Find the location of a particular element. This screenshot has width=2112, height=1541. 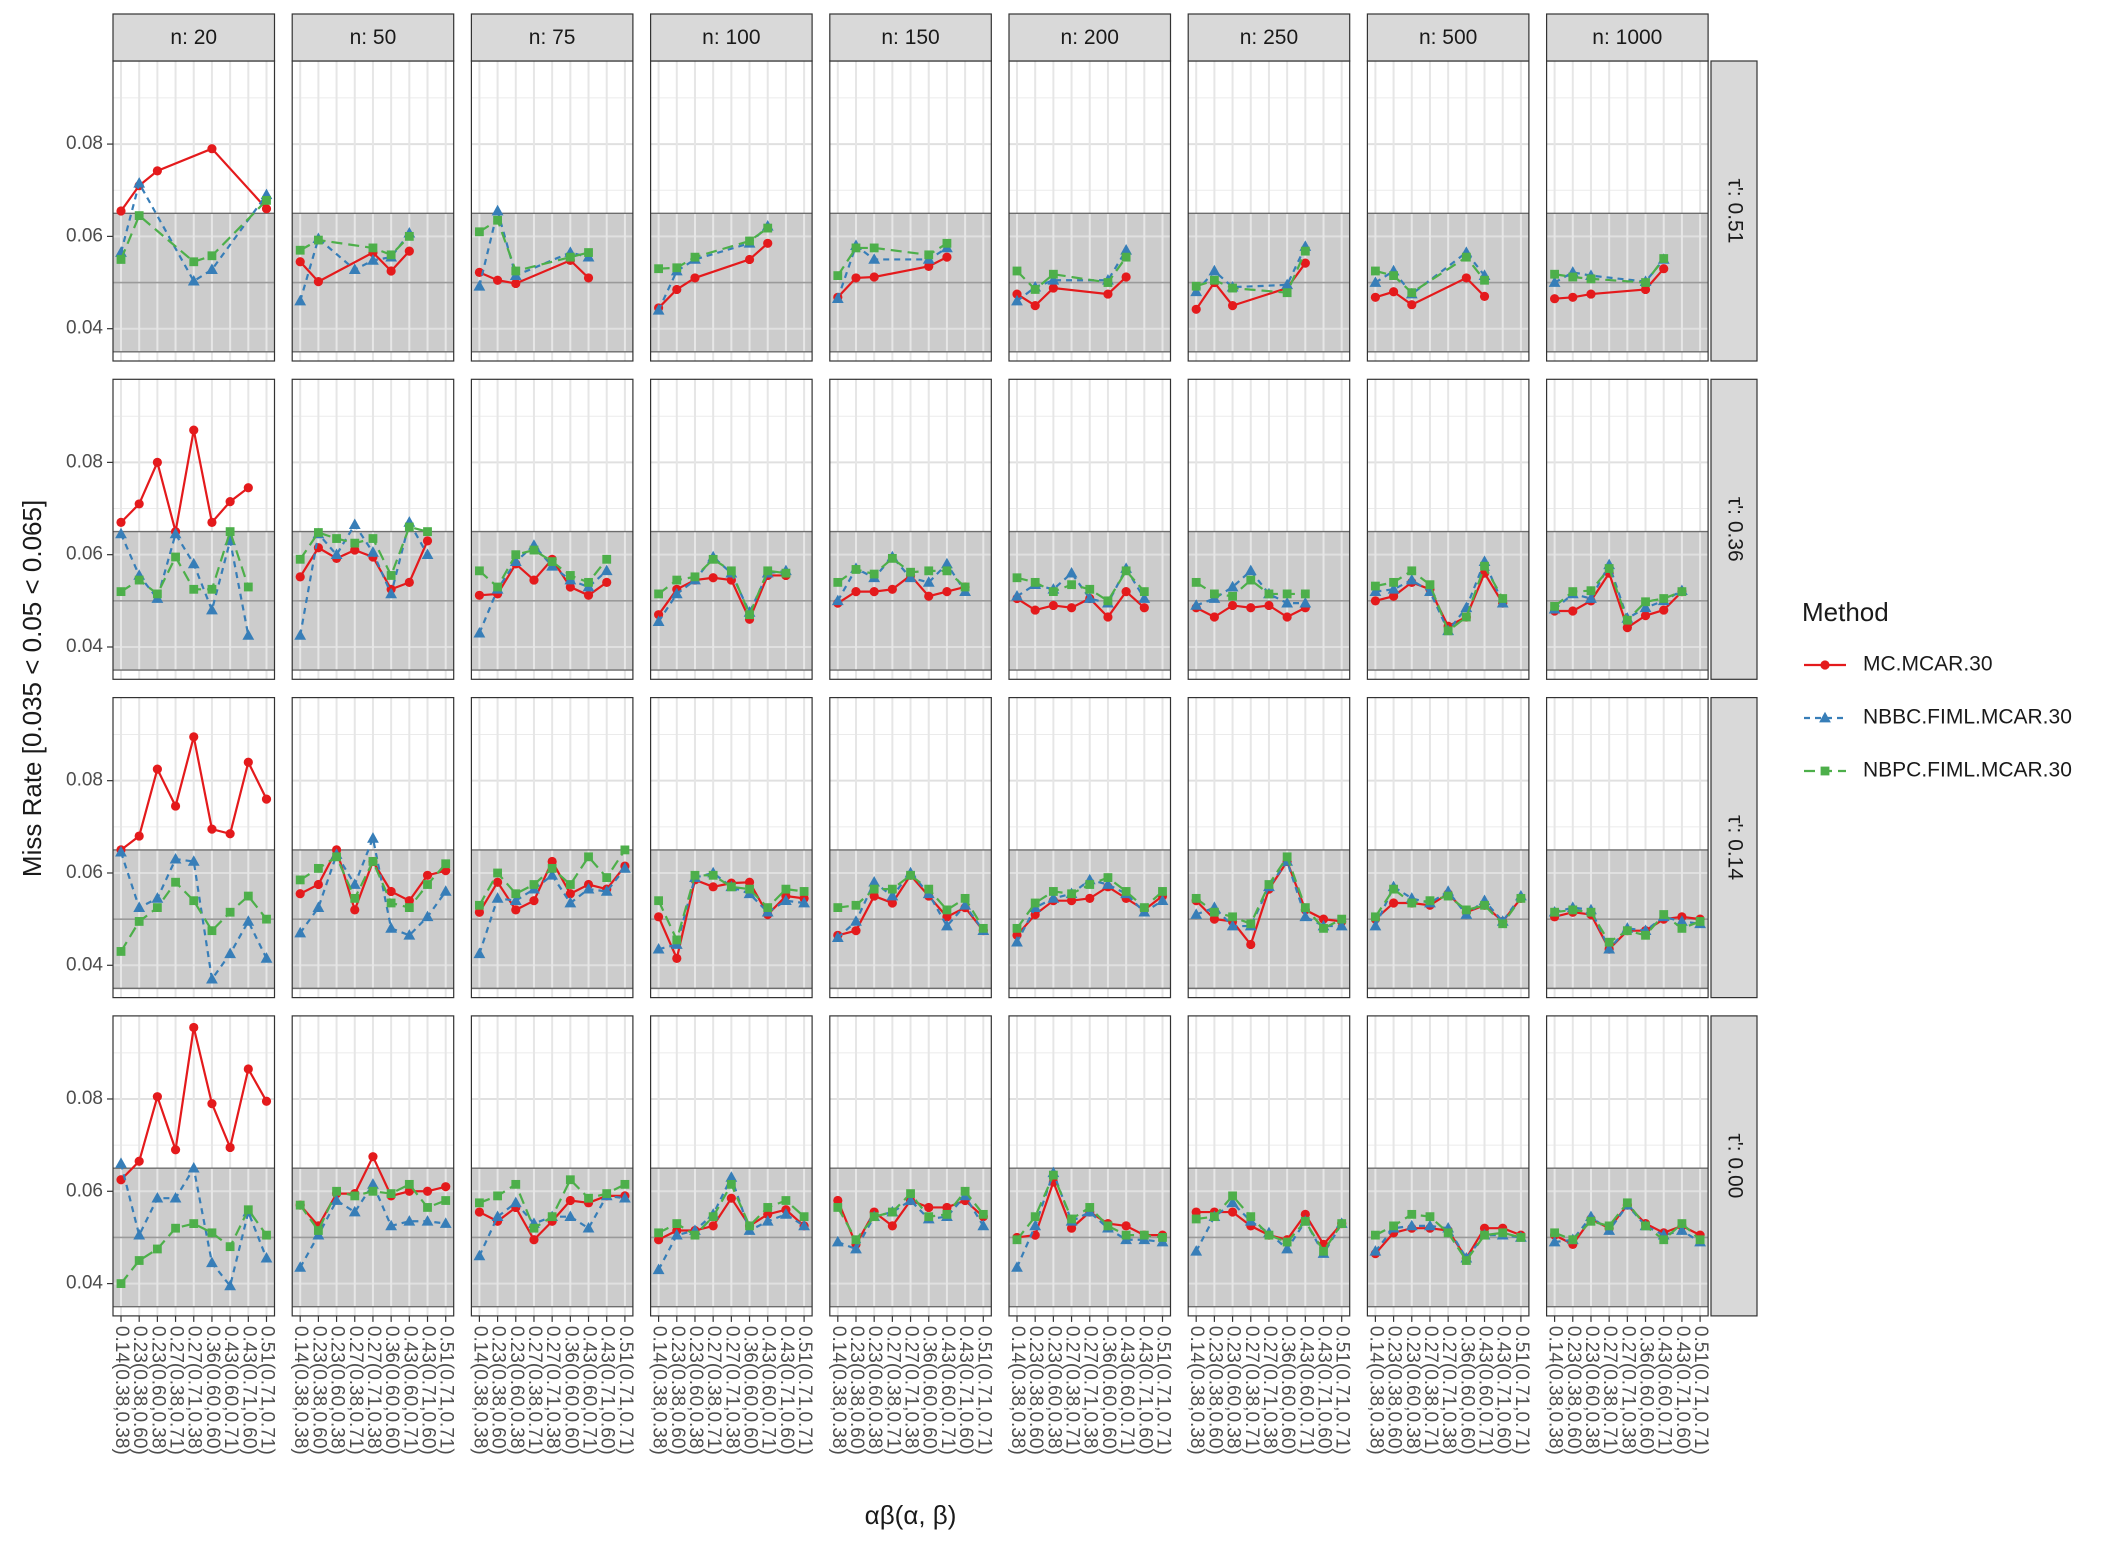

y-axis-title: Miss Rate [0.035 < 0.05 < 0.065] is located at coordinates (32, 688).